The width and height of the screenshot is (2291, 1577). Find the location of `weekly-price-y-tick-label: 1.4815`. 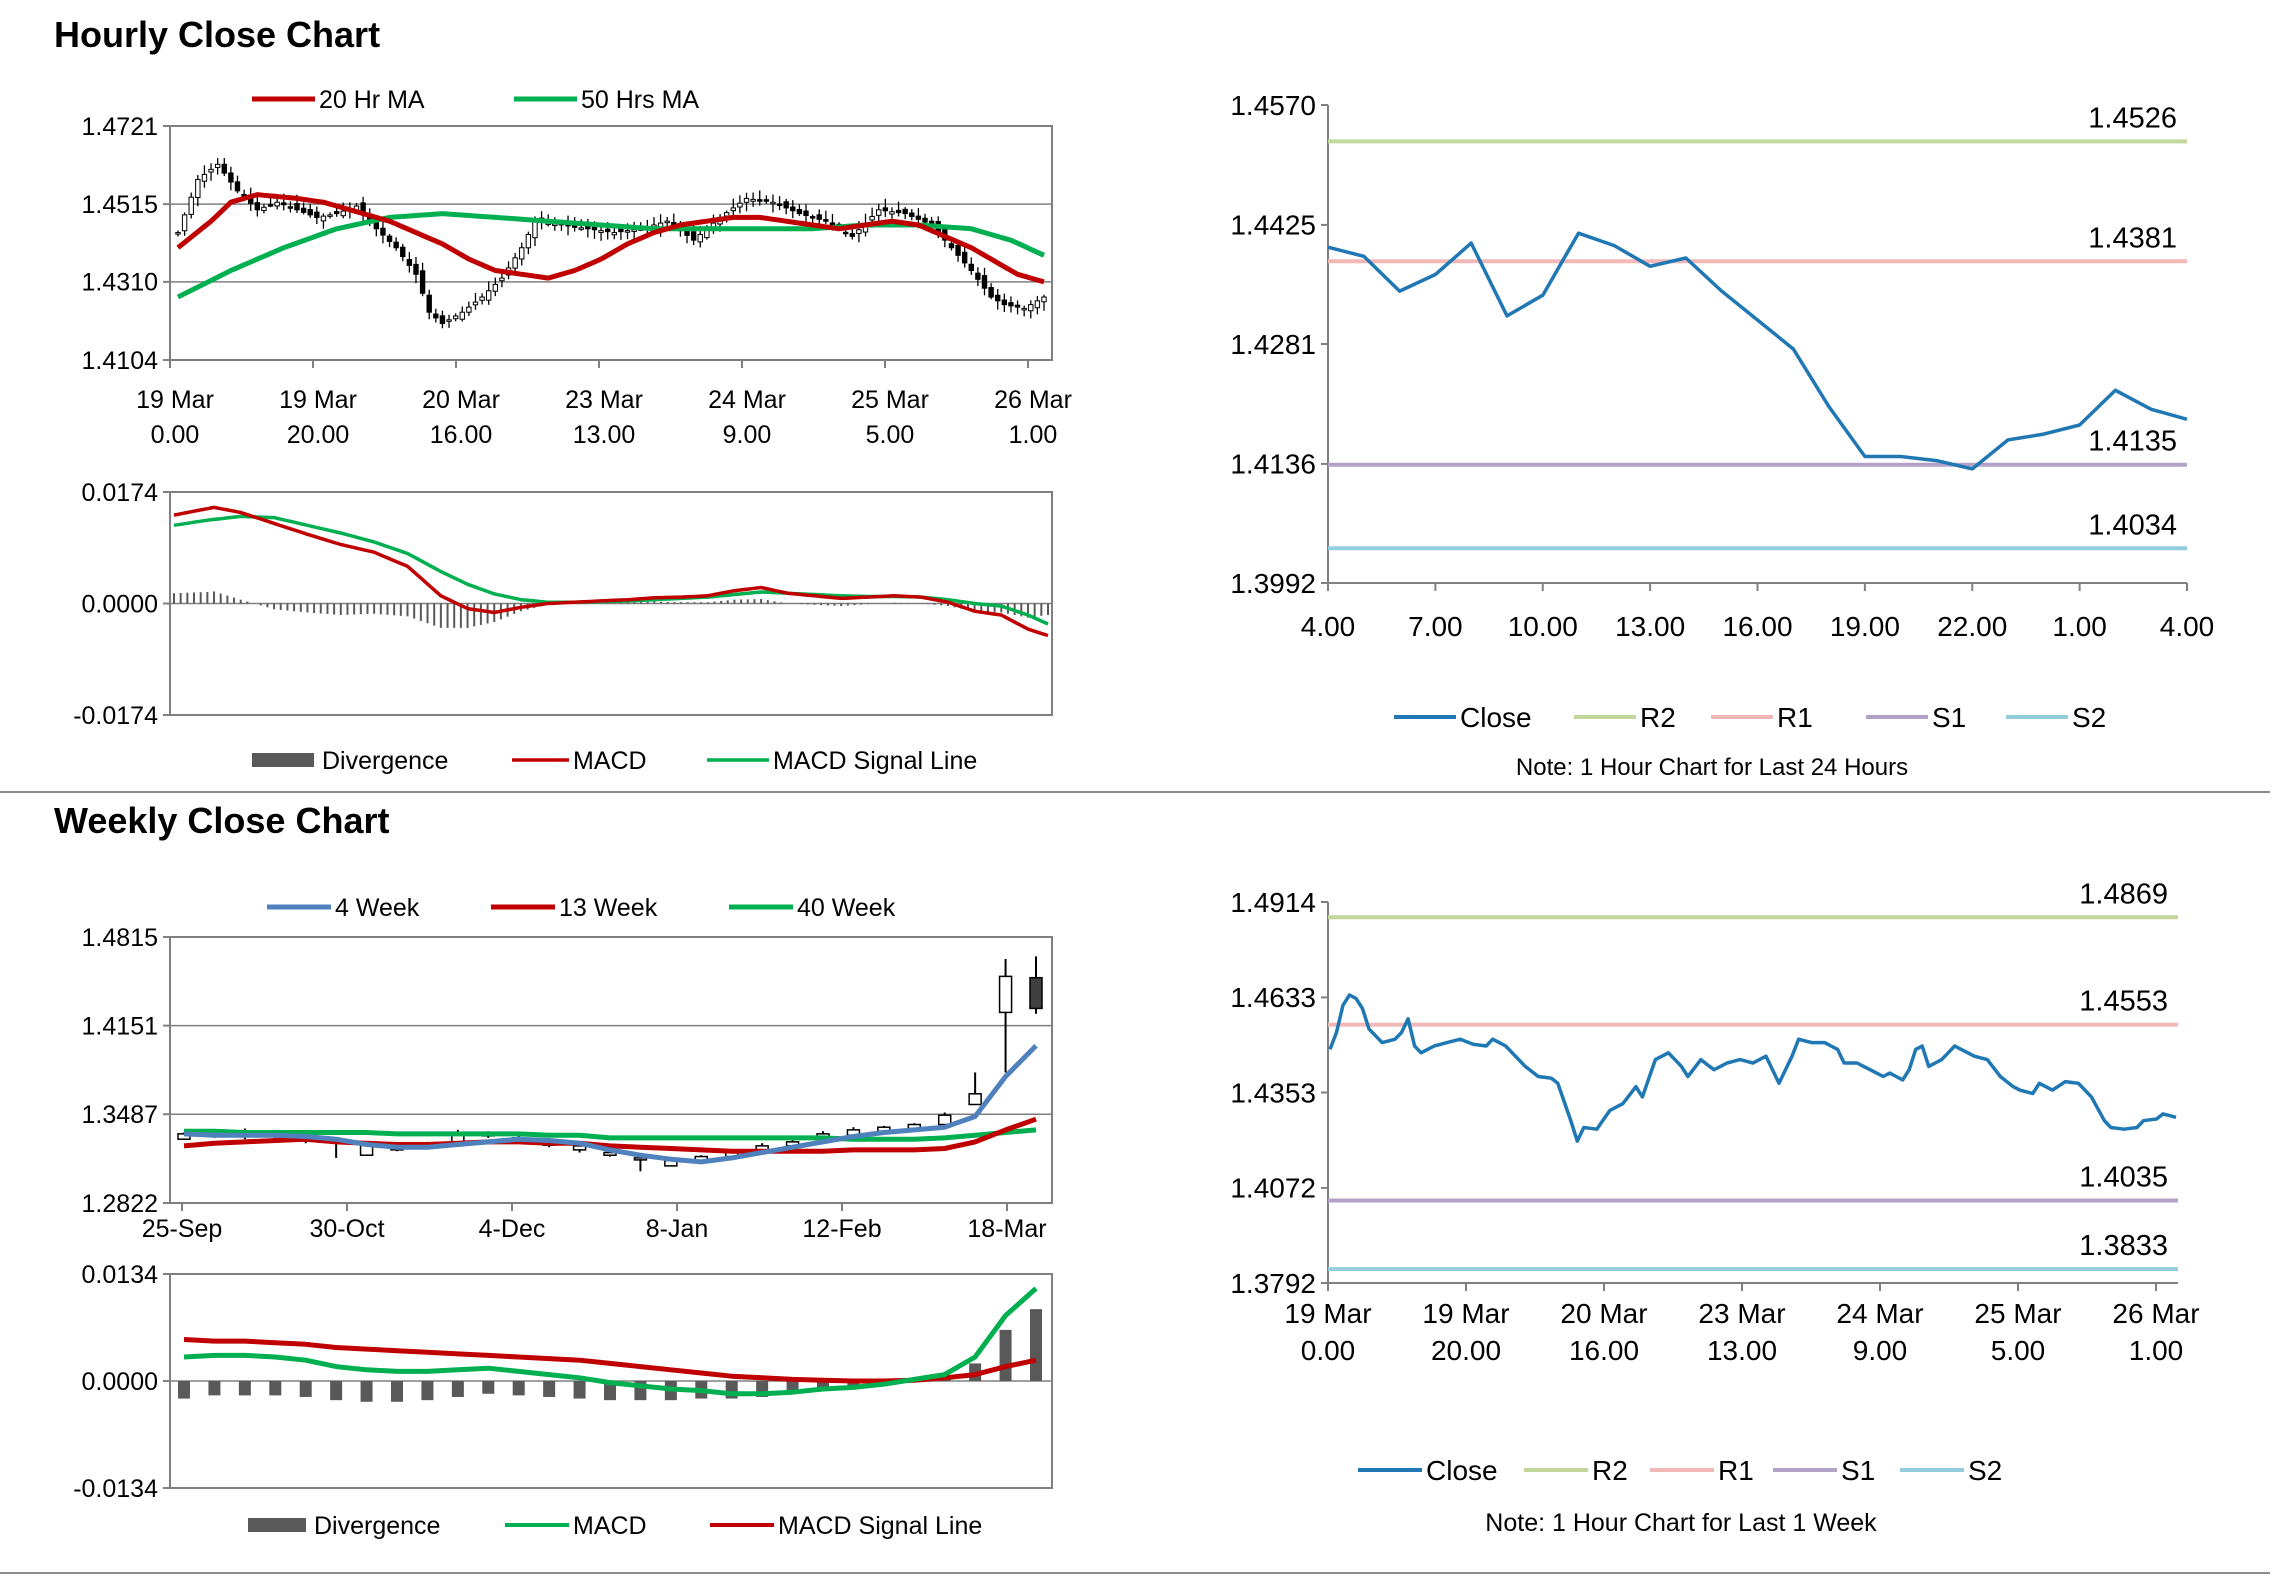

weekly-price-y-tick-label: 1.4815 is located at coordinates (120, 938).